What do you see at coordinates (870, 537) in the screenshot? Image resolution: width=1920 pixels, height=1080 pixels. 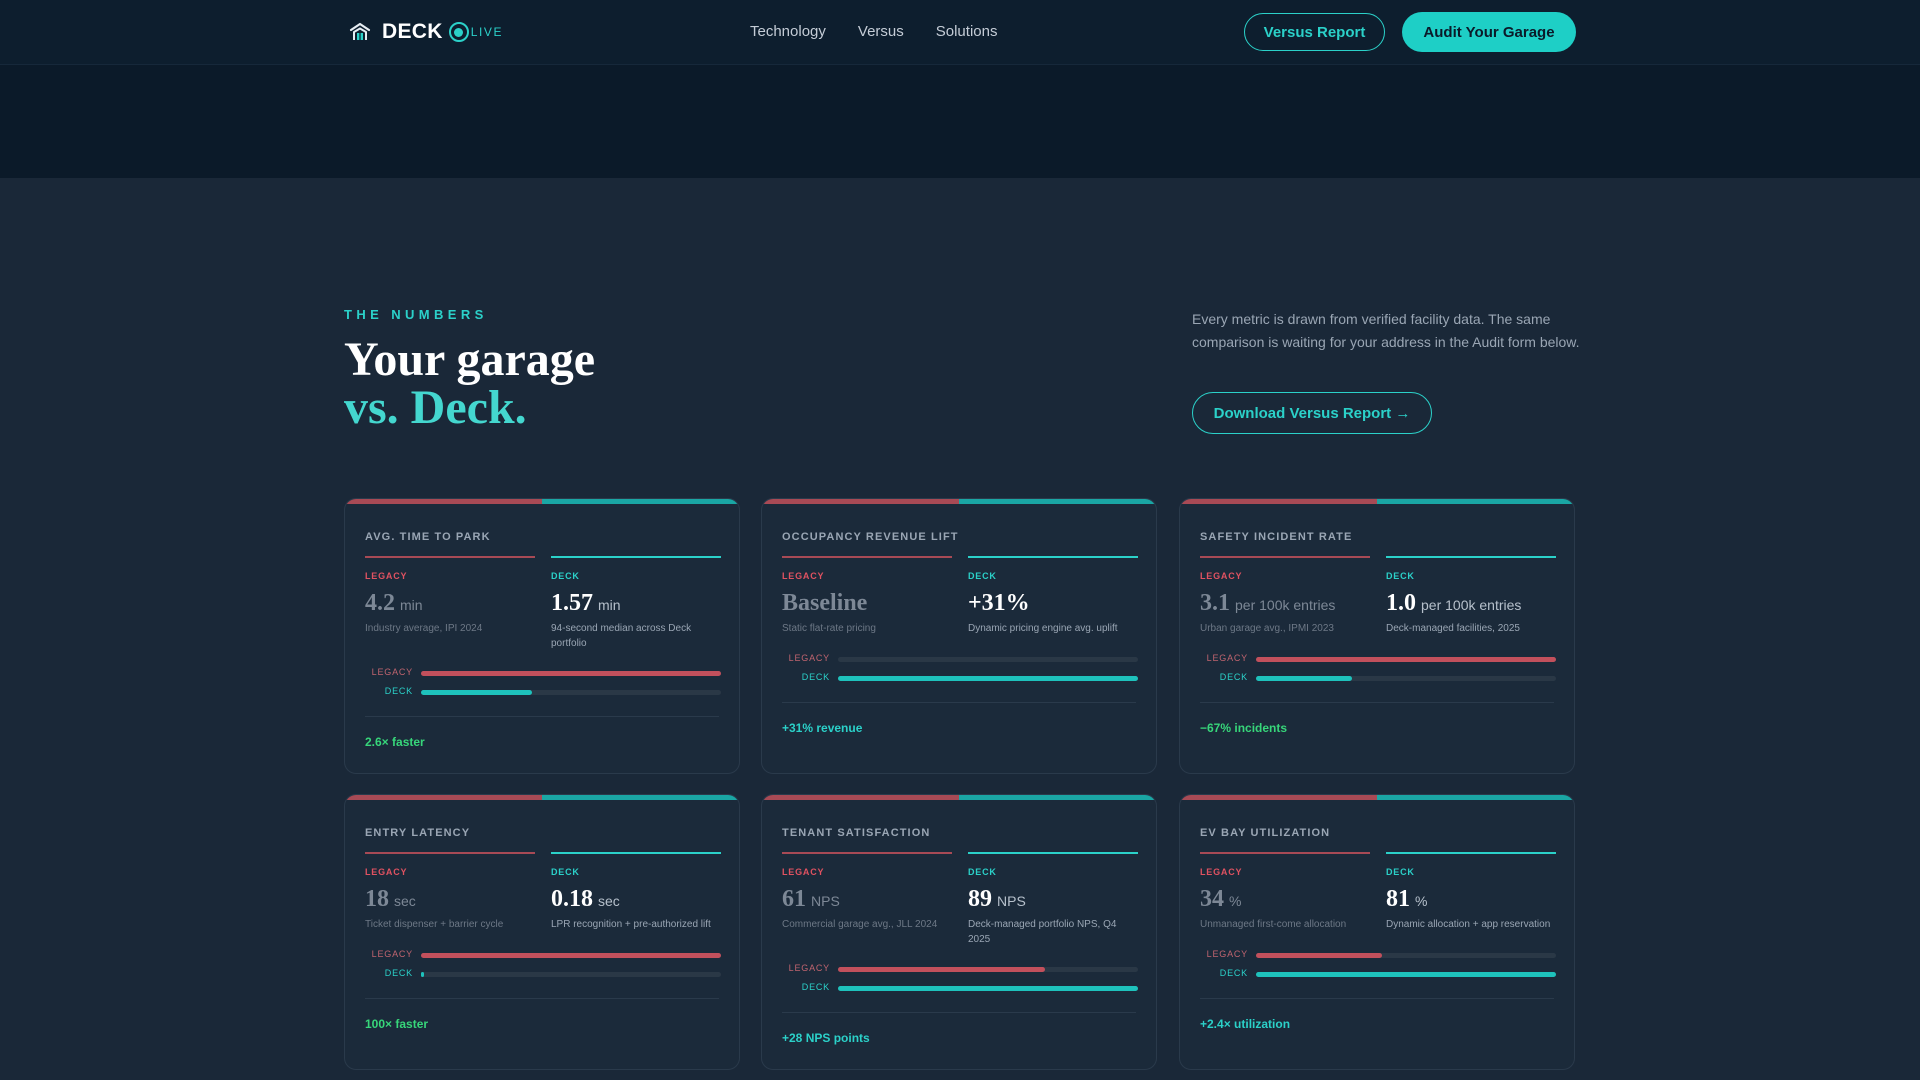 I see `card-label: OCCUPANCY REVENUE LIFT` at bounding box center [870, 537].